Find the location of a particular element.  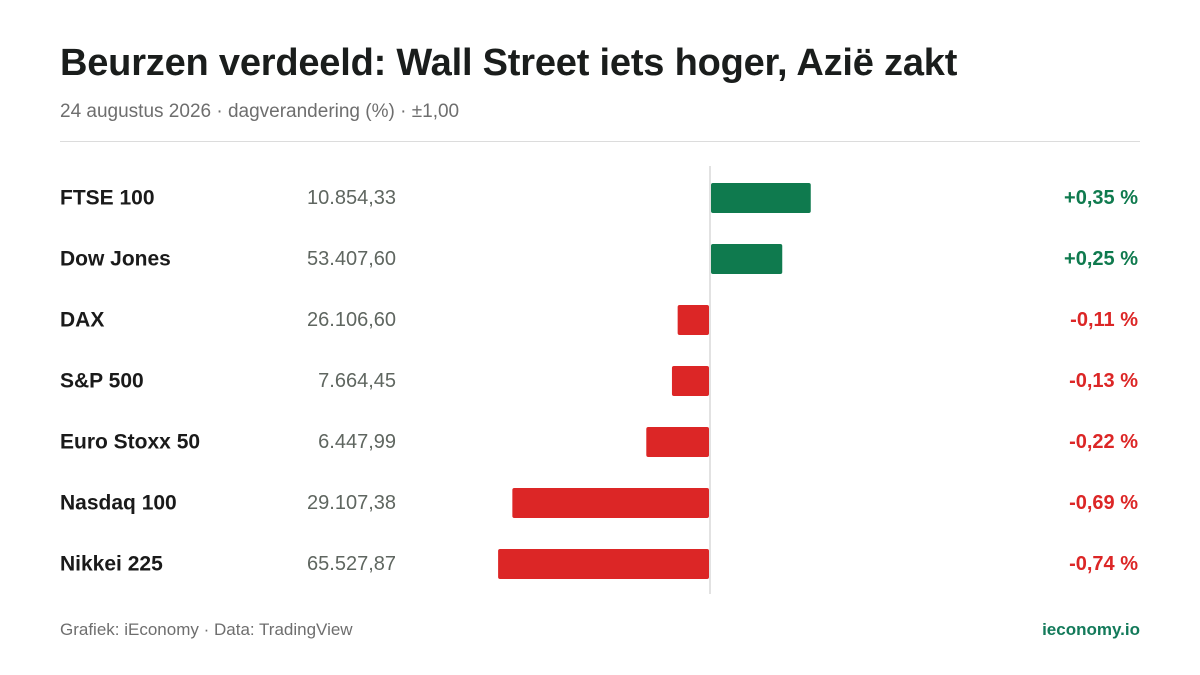

change-value-label: -0,11 % is located at coordinates (1104, 320).